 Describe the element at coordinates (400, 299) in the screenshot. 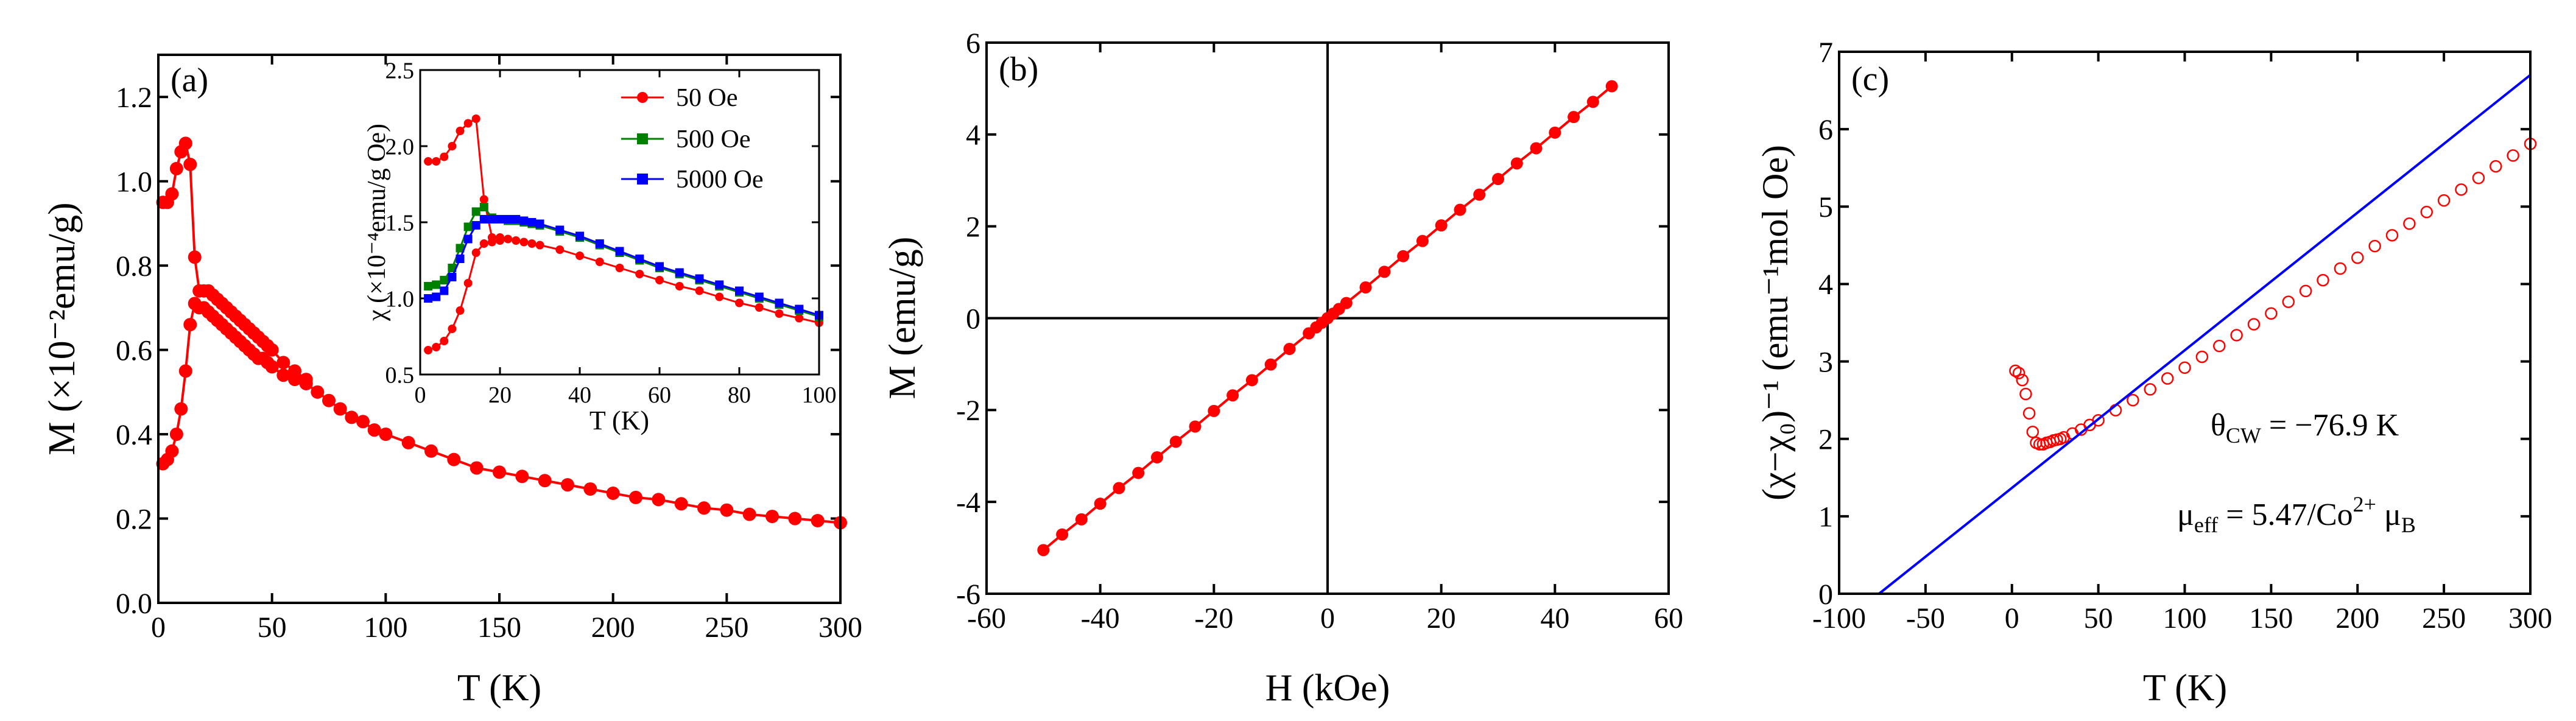

I see `y-tick-label: 1.0` at that location.